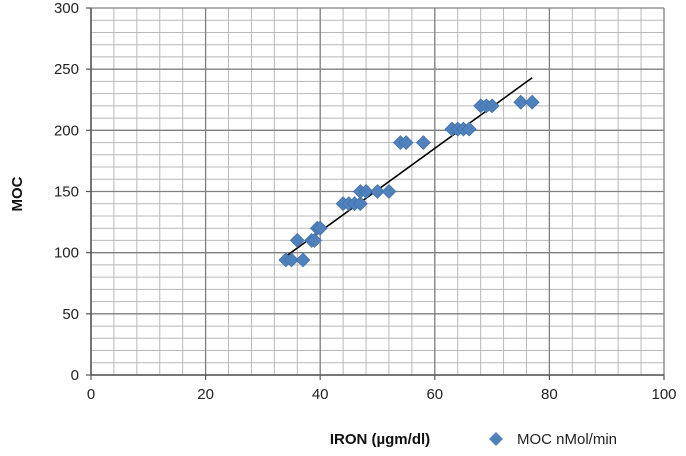  What do you see at coordinates (380, 439) in the screenshot?
I see `x-axis-title: IRON (µgm/dl)` at bounding box center [380, 439].